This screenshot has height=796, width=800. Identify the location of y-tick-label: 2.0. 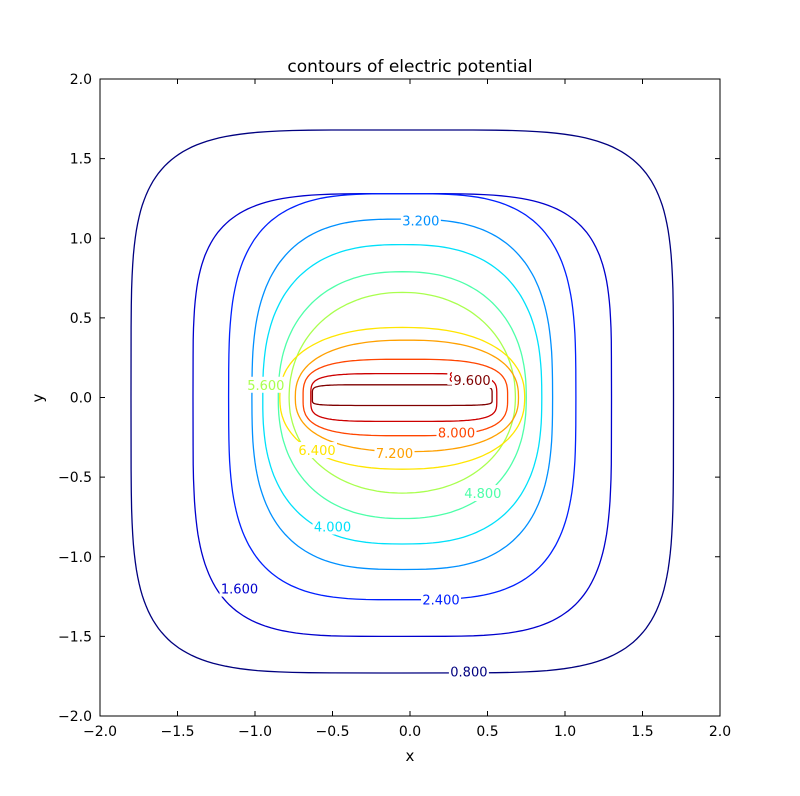
(81, 80).